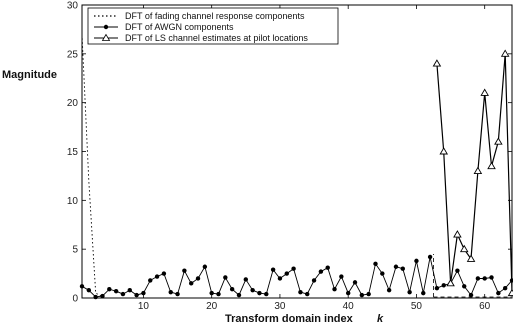 This screenshot has width=513, height=328. Describe the element at coordinates (92, 166) in the screenshot. I see `series-fading-line` at that location.